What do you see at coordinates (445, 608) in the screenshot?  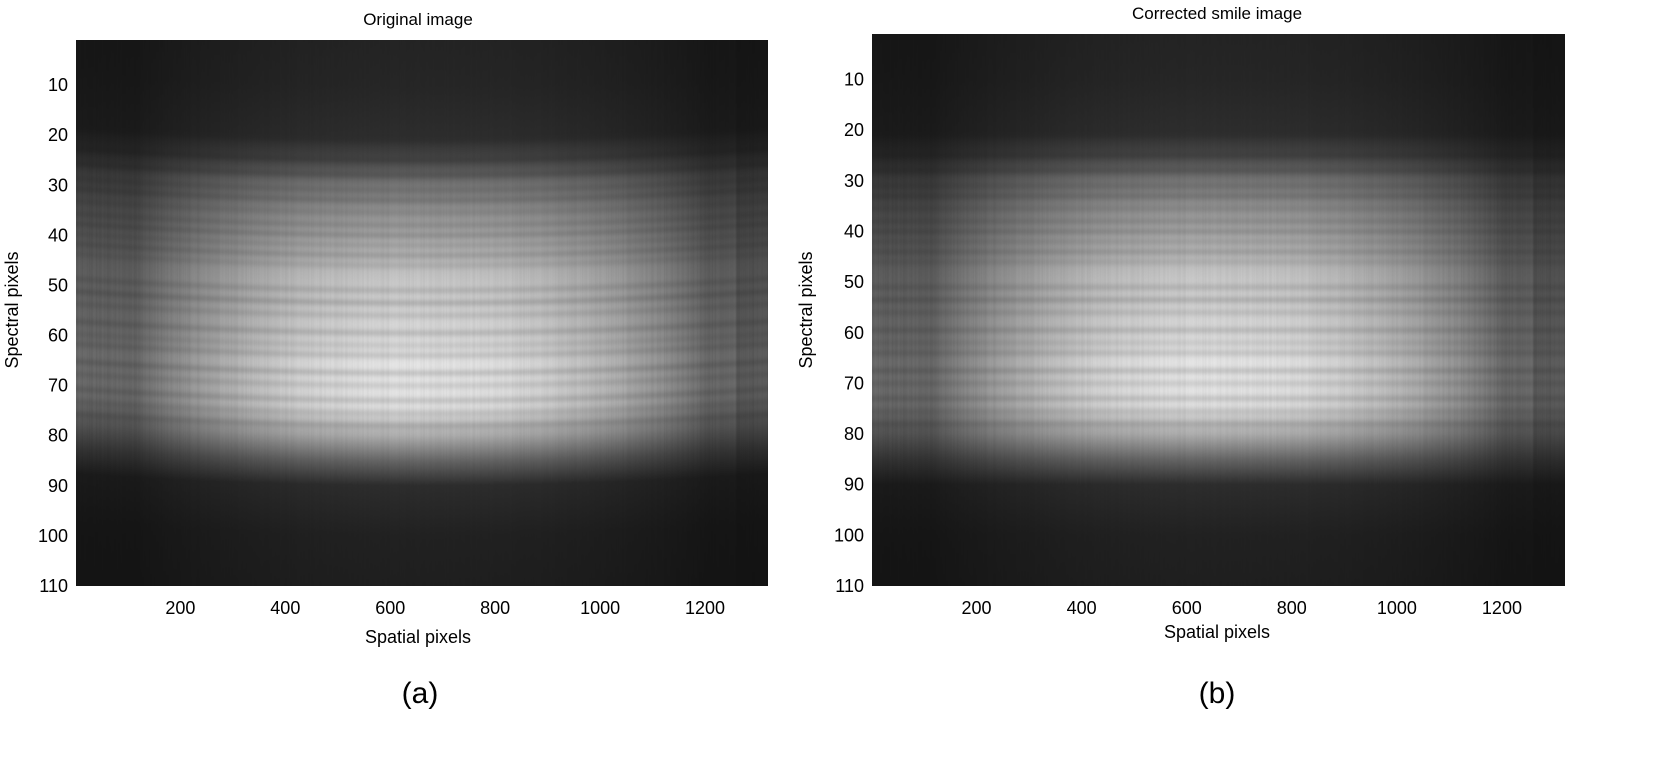 I see `x-tick-labels-original: 200 400 600 800 1000 1200` at bounding box center [445, 608].